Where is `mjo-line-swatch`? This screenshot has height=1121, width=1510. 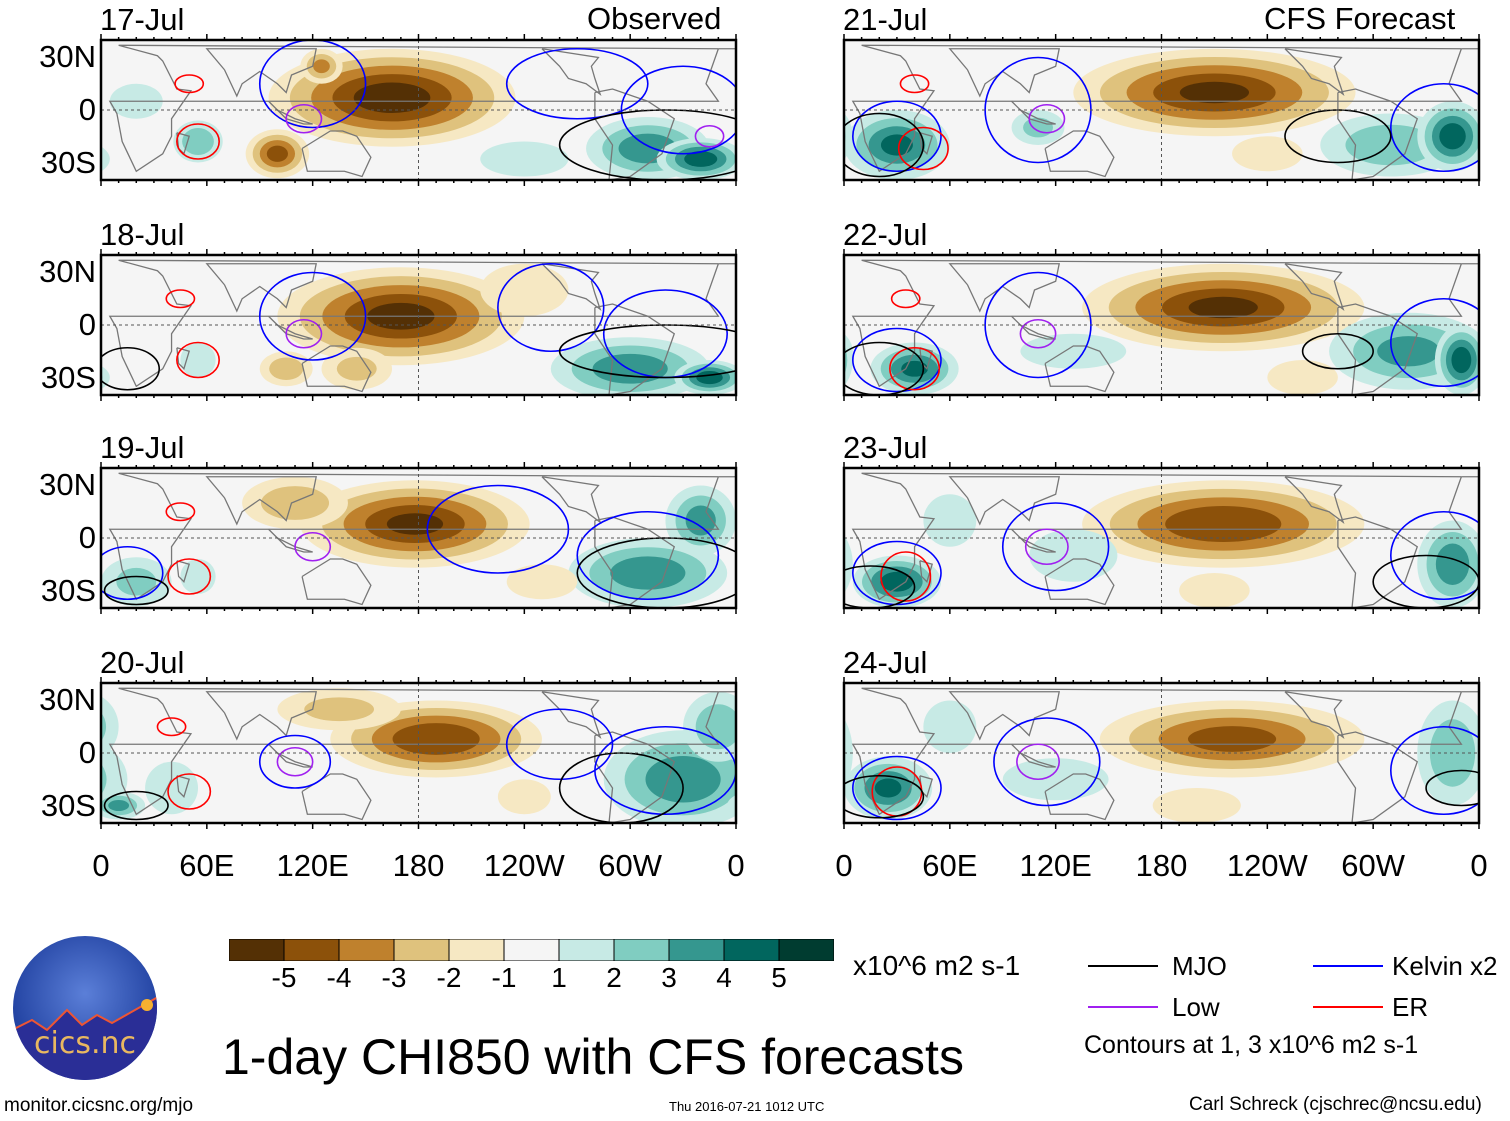
mjo-line-swatch is located at coordinates (1123, 966).